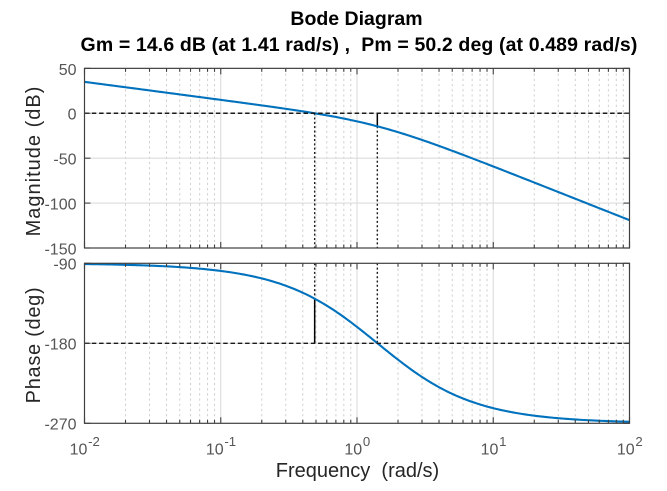 Image resolution: width=667 pixels, height=491 pixels. What do you see at coordinates (60, 425) in the screenshot?
I see `svg-text: -270` at bounding box center [60, 425].